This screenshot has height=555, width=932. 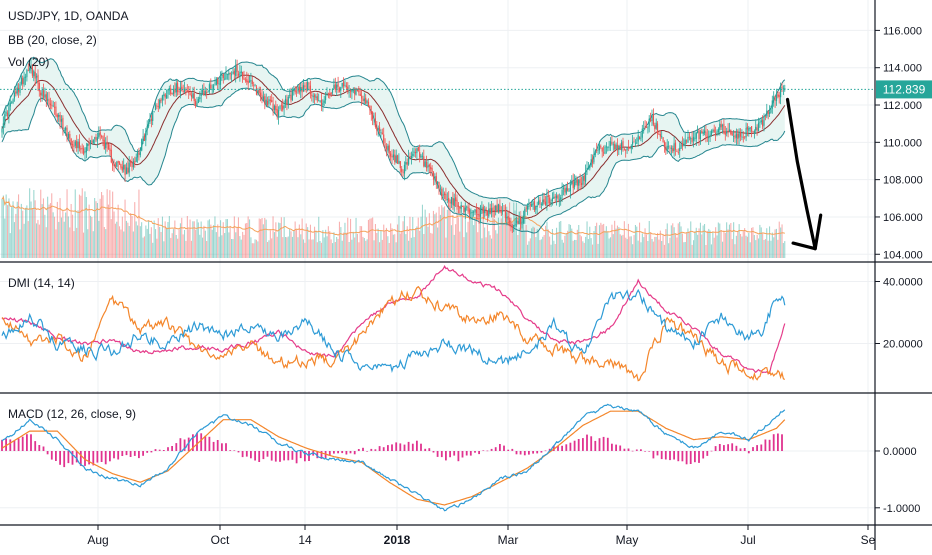 I want to click on di-plus-line, so click(x=393, y=330).